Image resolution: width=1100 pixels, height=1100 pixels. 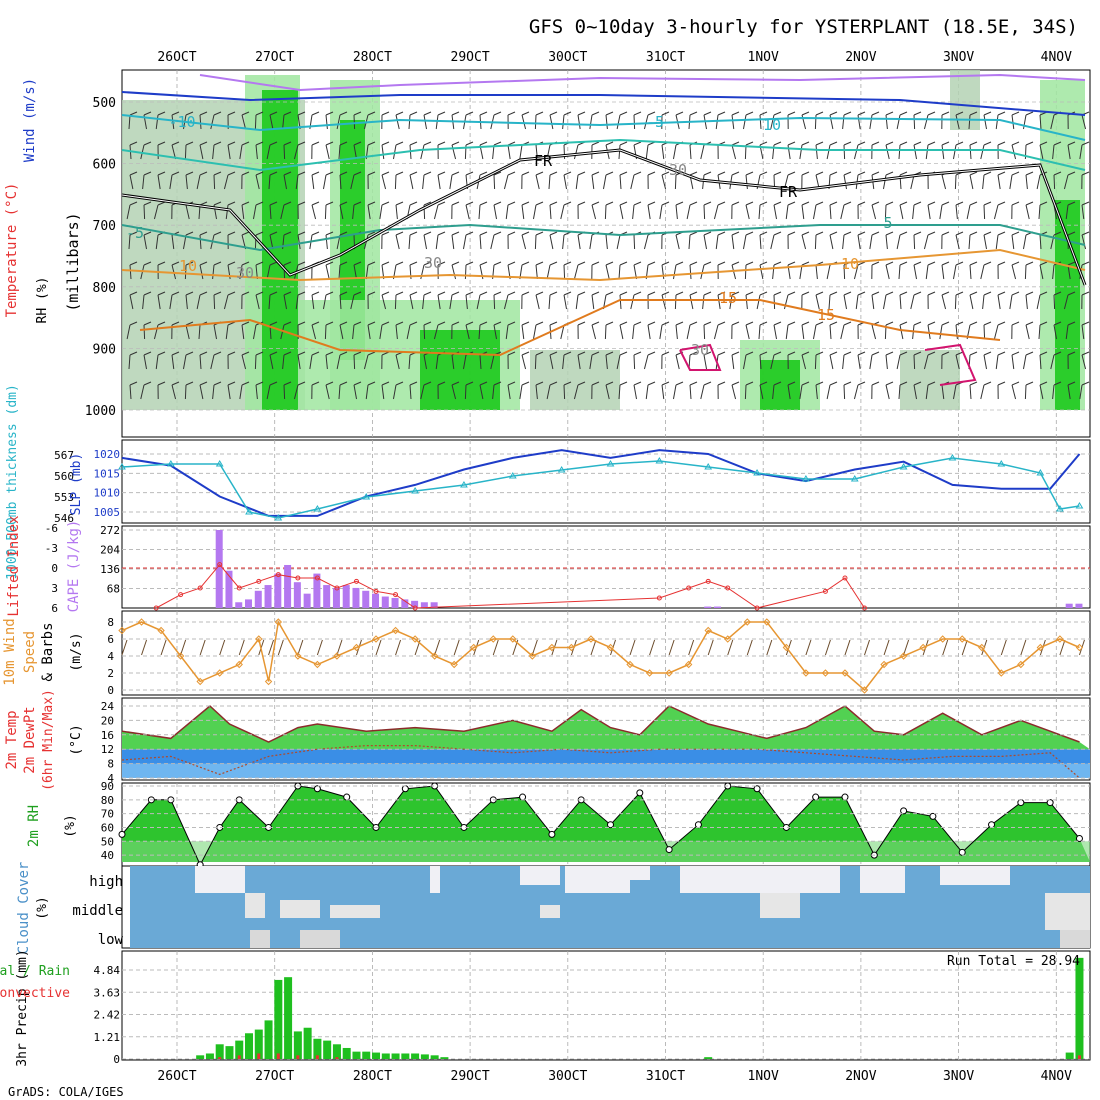 I want to click on rh-tick: 80, so click(x=107, y=800).